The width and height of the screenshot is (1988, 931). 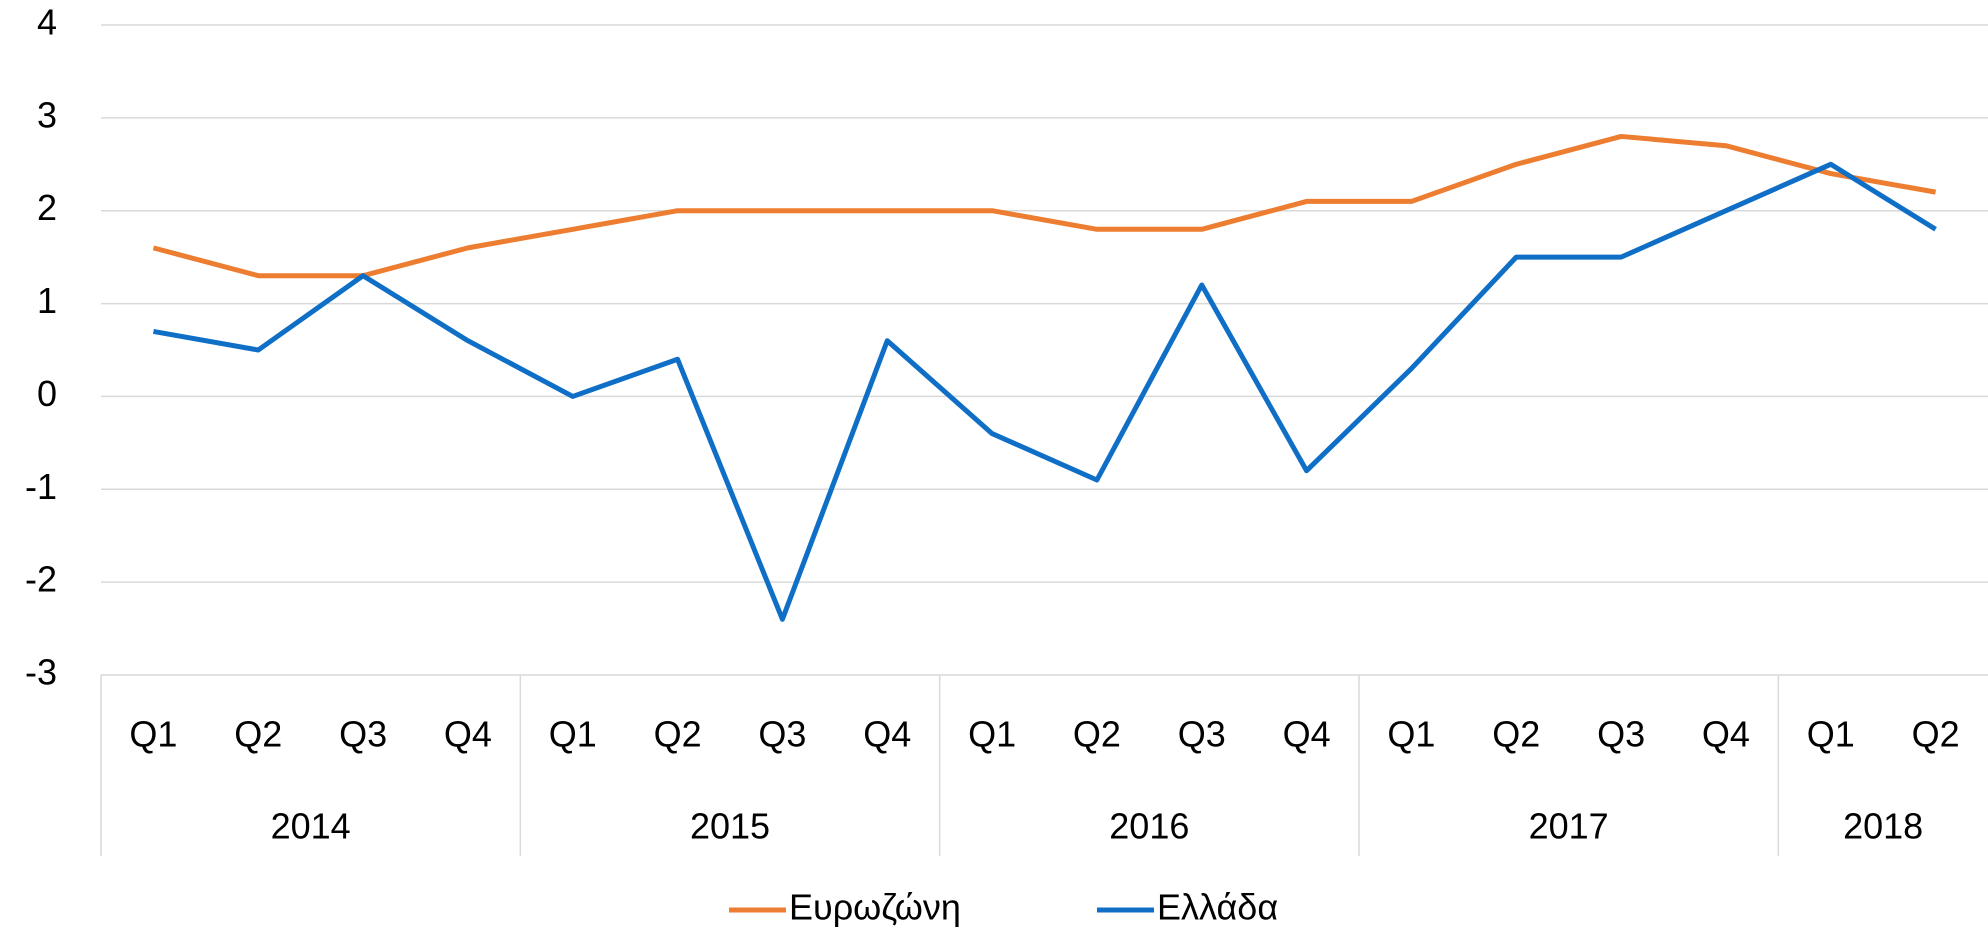 What do you see at coordinates (47, 22) in the screenshot?
I see `y-tick-label: 4` at bounding box center [47, 22].